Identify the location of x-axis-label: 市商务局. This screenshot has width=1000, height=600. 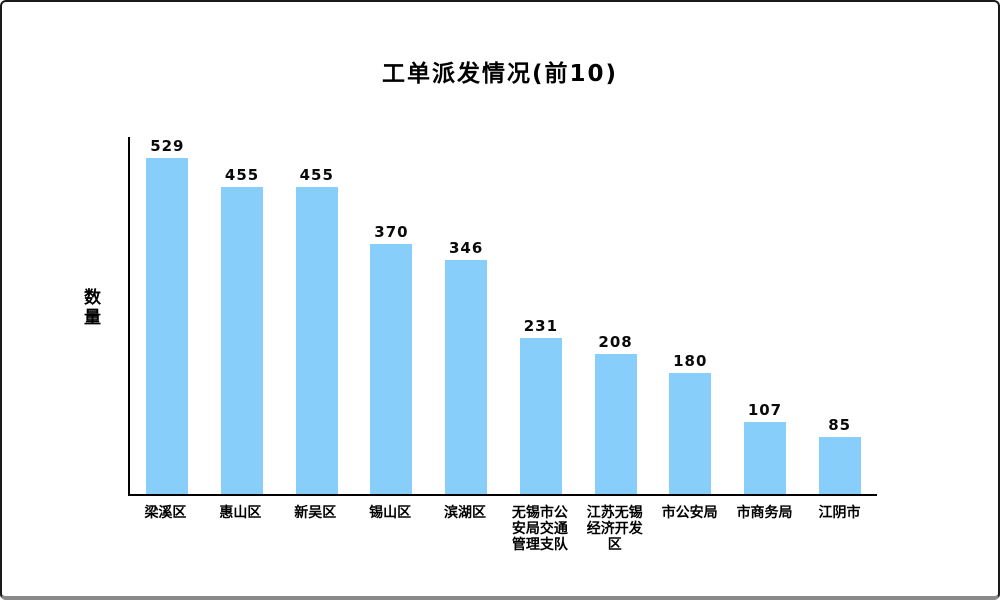
(764, 513).